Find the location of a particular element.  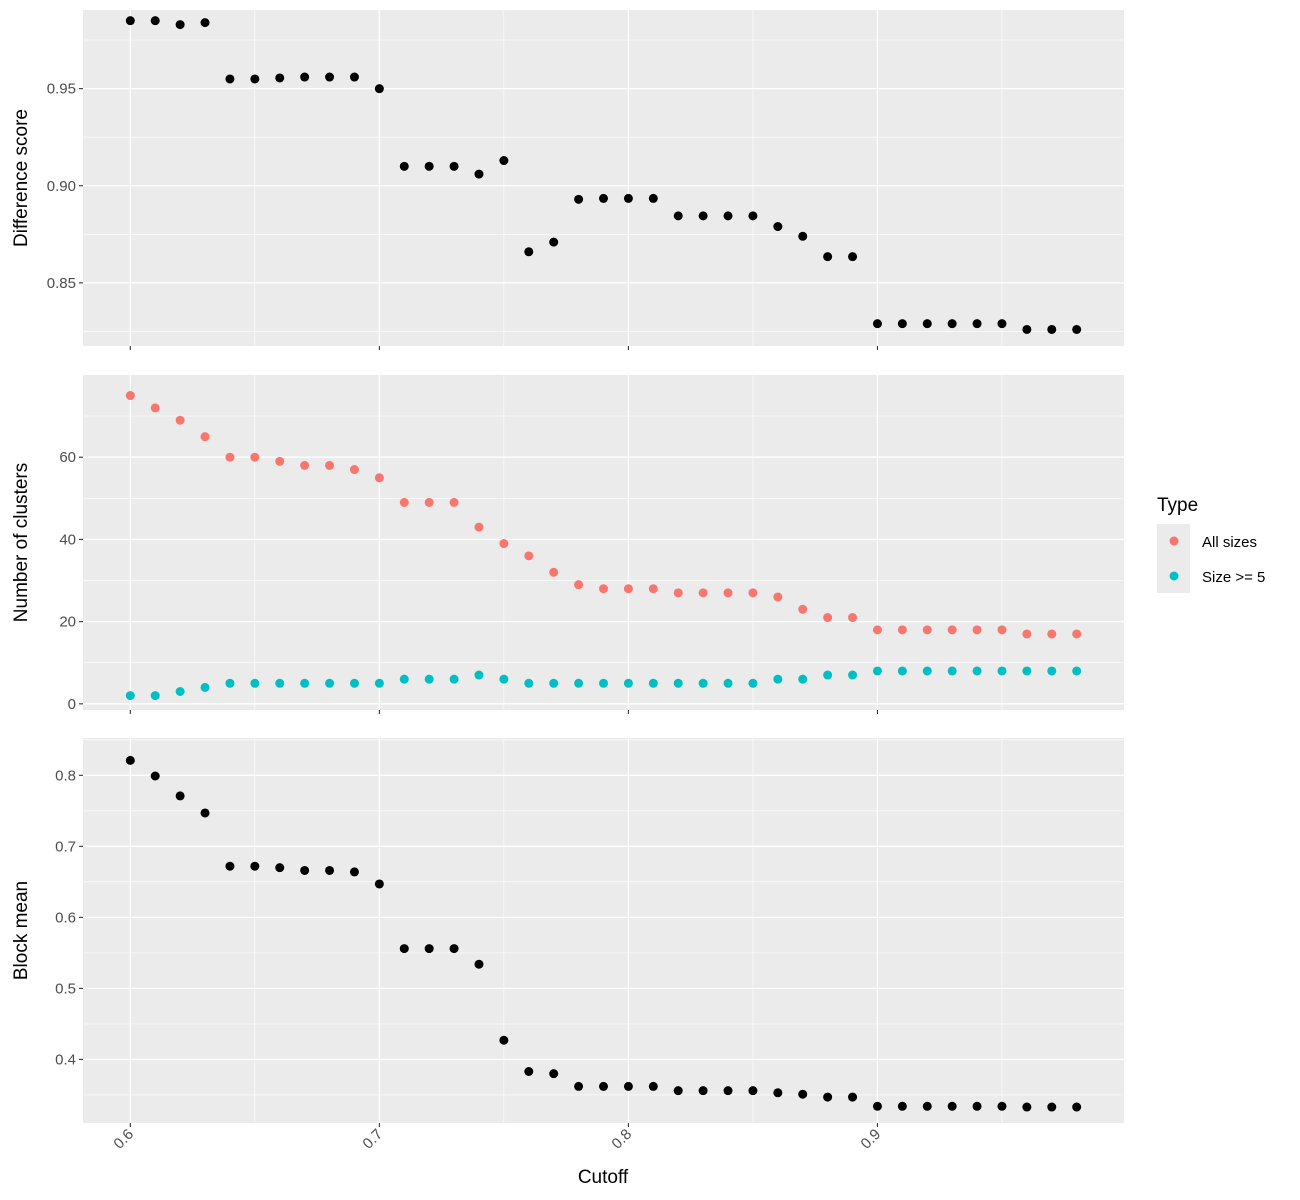

y-tick-label: 40 is located at coordinates (67, 539).